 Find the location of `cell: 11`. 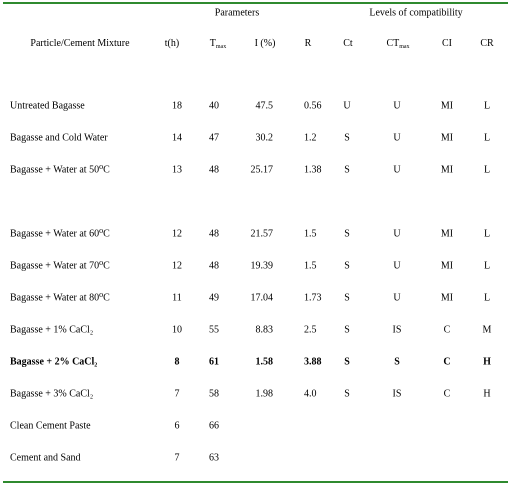

cell: 11 is located at coordinates (177, 297).